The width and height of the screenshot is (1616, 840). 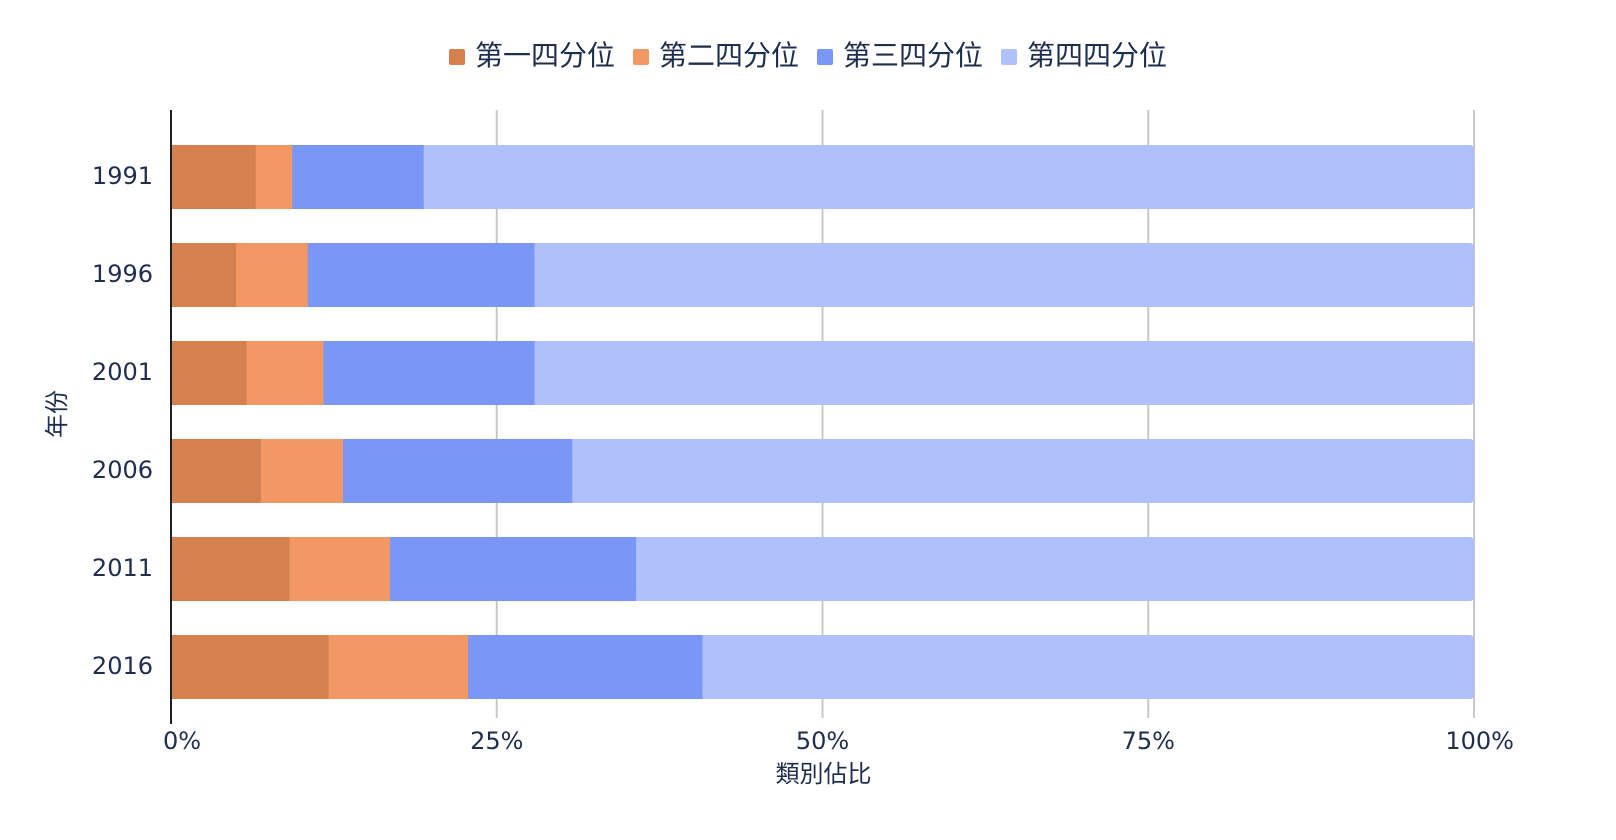 I want to click on x-tick-label: 100%, so click(x=1479, y=741).